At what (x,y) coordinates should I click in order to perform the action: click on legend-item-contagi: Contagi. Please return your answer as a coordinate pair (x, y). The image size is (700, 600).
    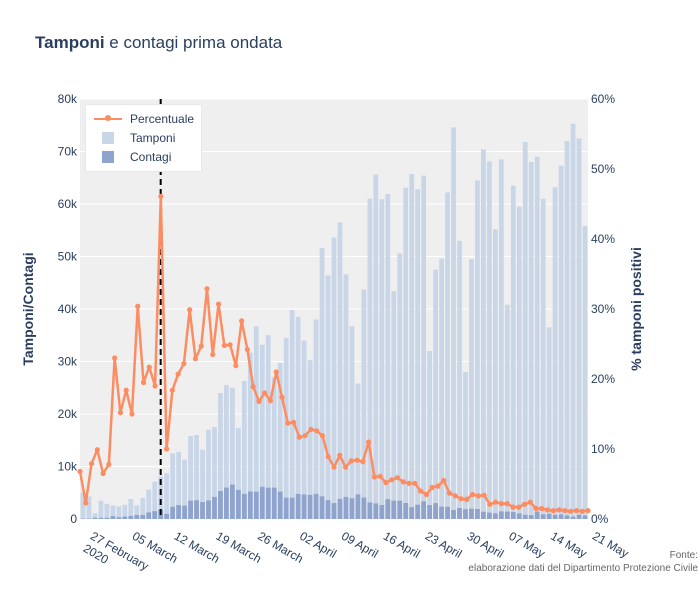
    Looking at the image, I should click on (132, 157).